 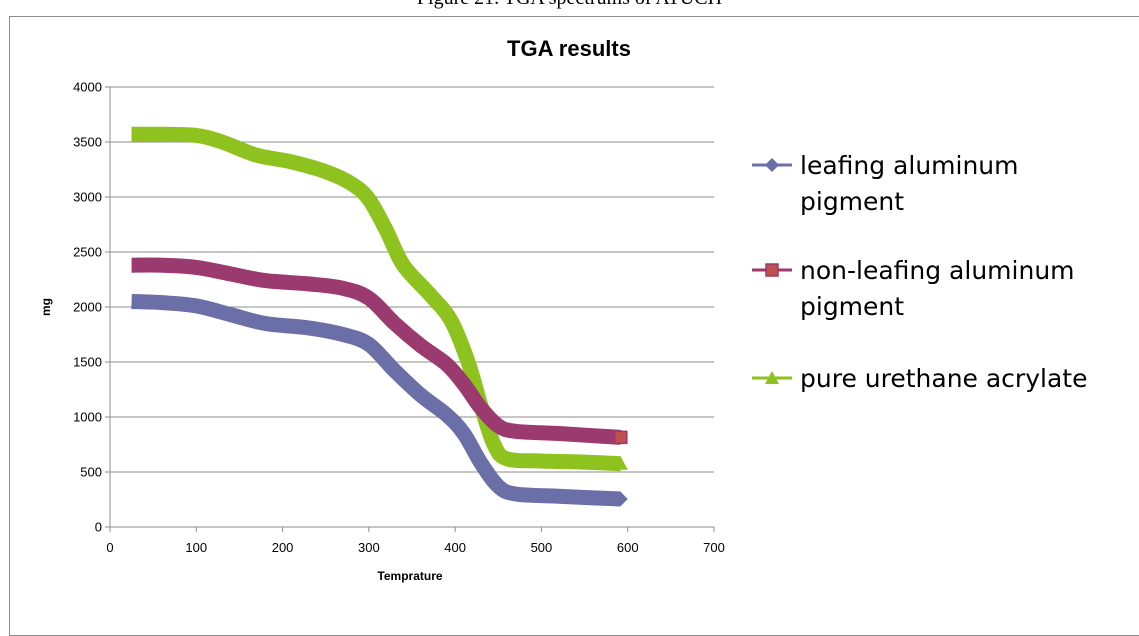 I want to click on legend-entry: pure urethane acrylate, so click(x=919, y=378).